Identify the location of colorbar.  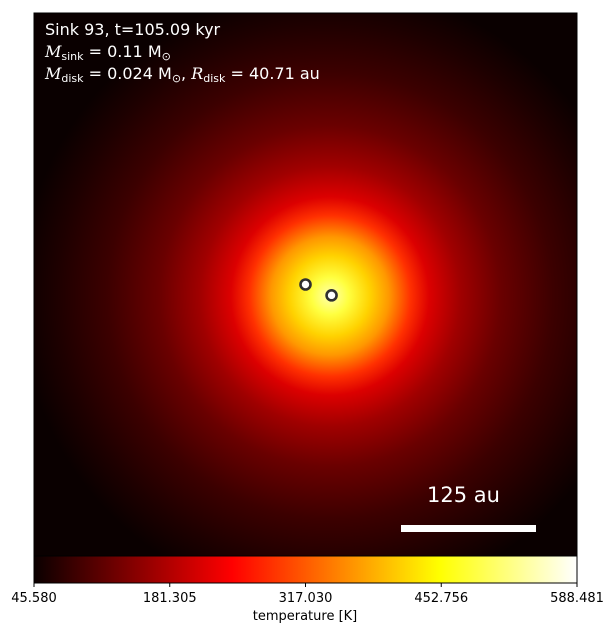
(305, 569).